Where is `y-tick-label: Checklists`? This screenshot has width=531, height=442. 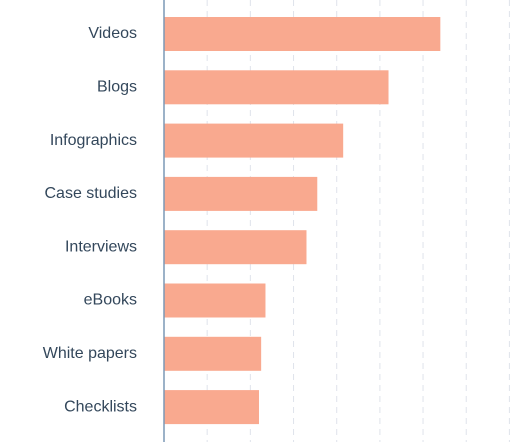 y-tick-label: Checklists is located at coordinates (100, 406).